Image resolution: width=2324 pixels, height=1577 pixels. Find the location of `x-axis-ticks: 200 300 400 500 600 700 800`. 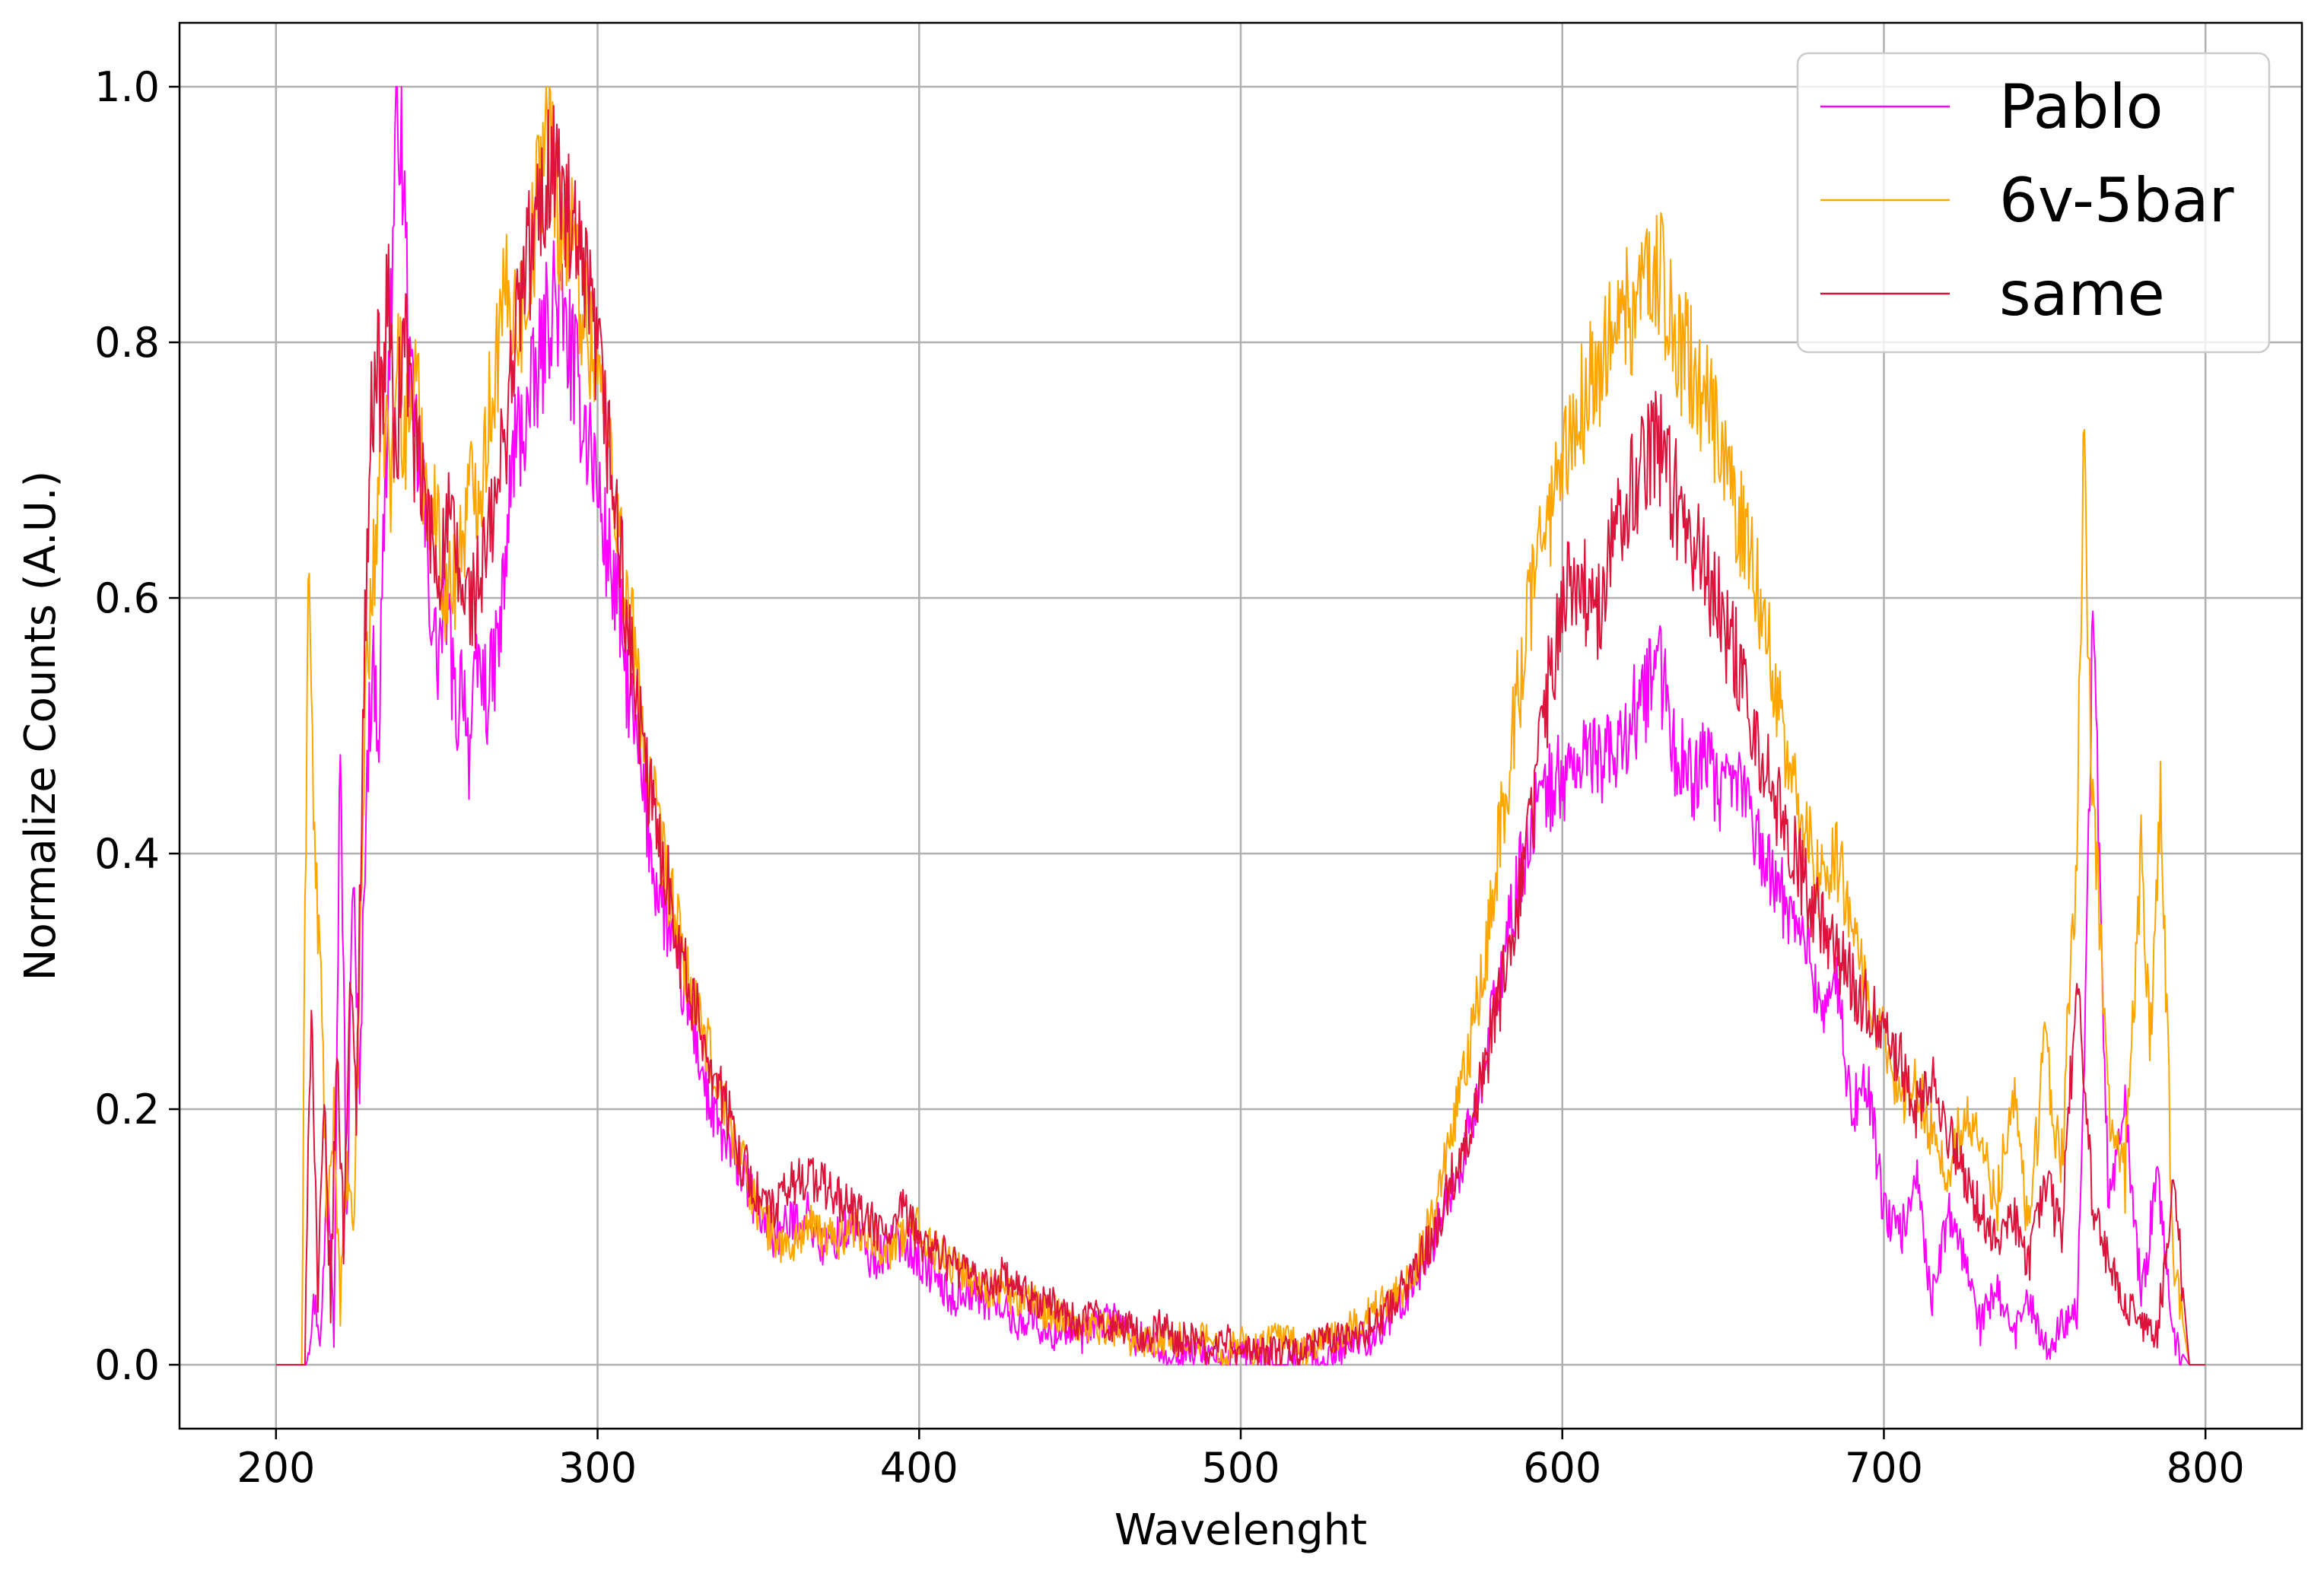

x-axis-ticks: 200 300 400 500 600 700 800 is located at coordinates (1241, 1460).